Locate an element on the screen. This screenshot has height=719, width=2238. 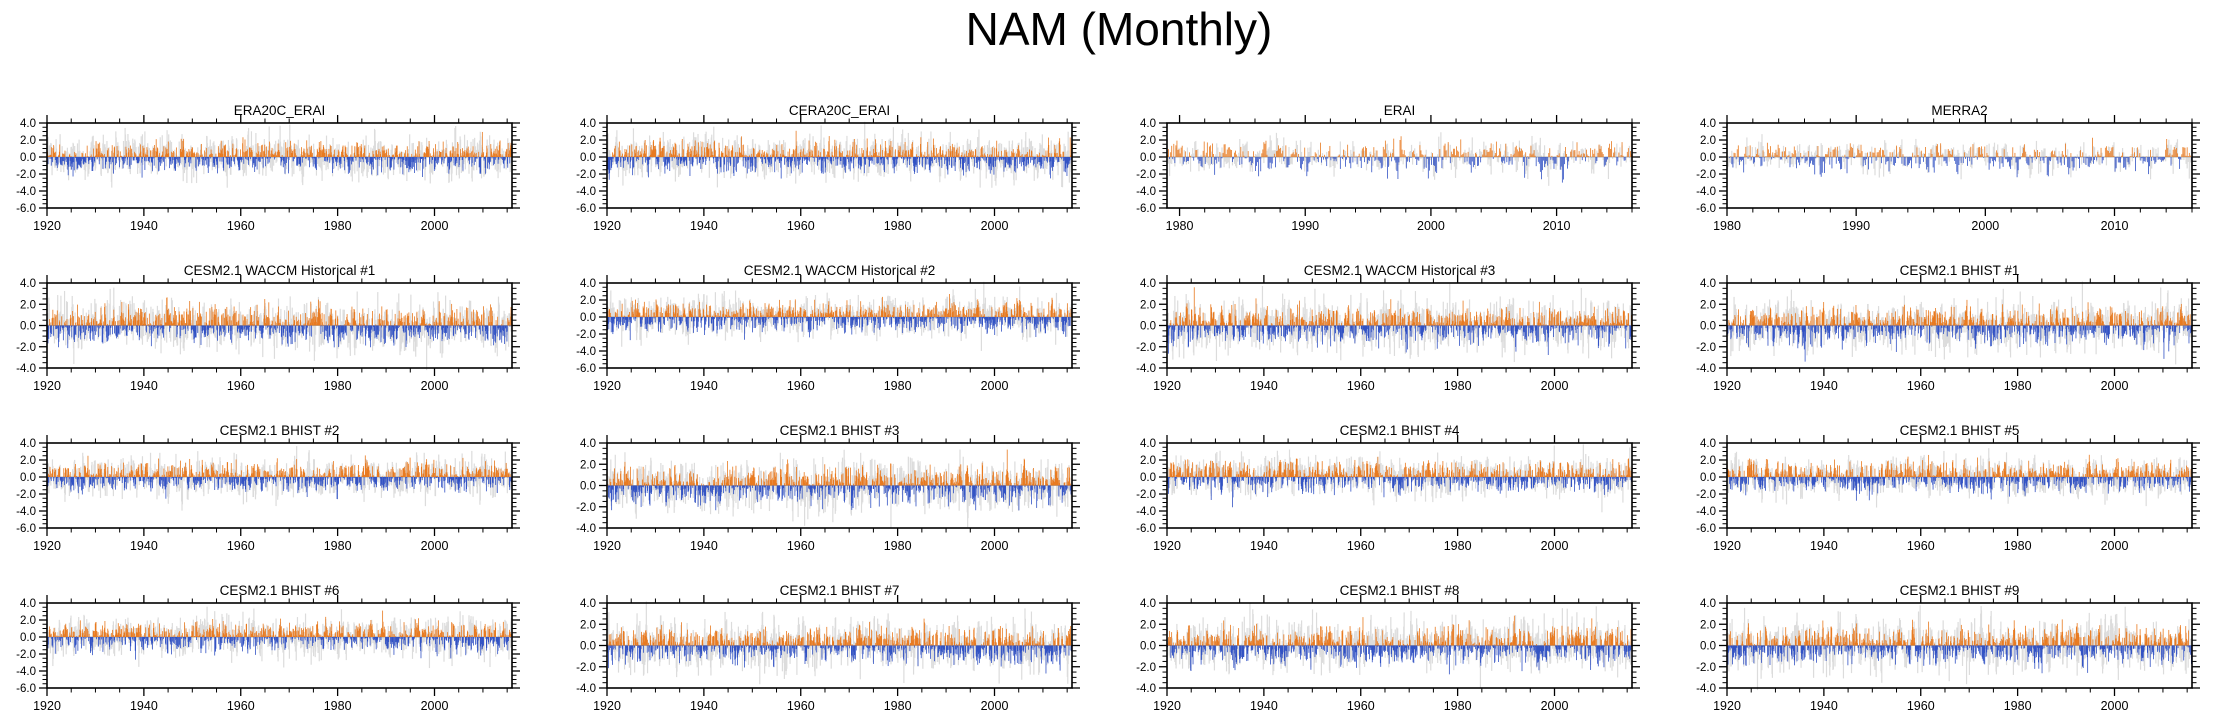
panel-title: CESM2.1 WACCM Historical #1 is located at coordinates (280, 270).